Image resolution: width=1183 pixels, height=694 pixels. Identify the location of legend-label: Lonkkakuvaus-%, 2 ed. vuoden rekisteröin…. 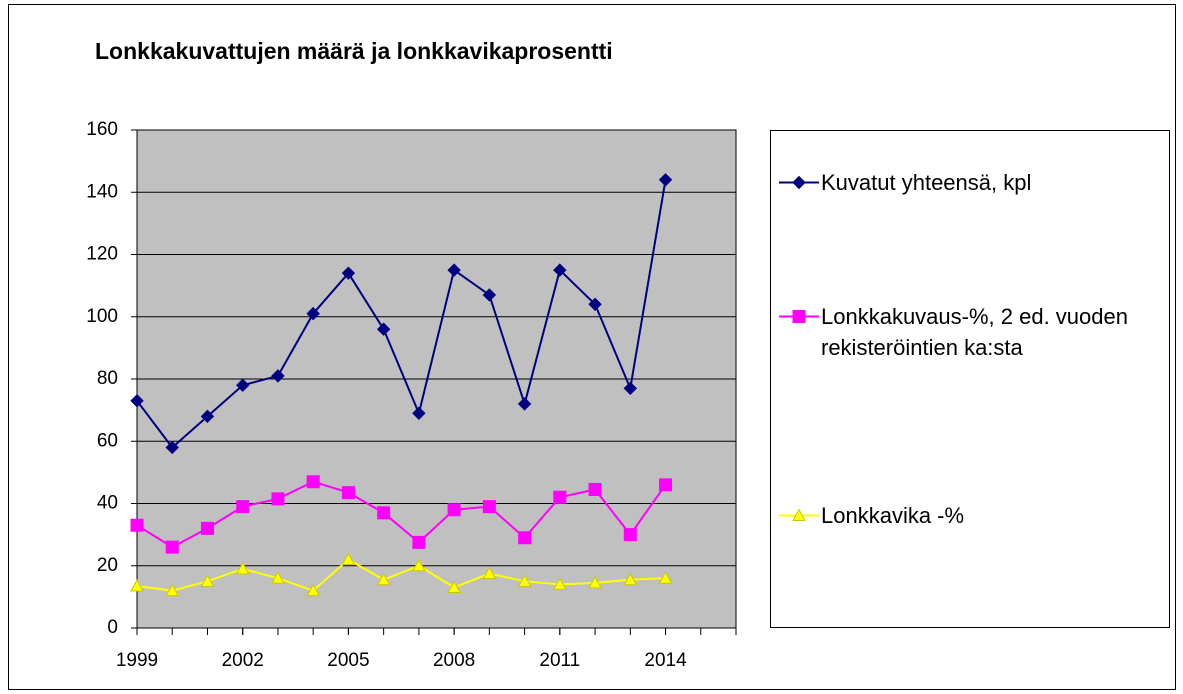
(974, 332).